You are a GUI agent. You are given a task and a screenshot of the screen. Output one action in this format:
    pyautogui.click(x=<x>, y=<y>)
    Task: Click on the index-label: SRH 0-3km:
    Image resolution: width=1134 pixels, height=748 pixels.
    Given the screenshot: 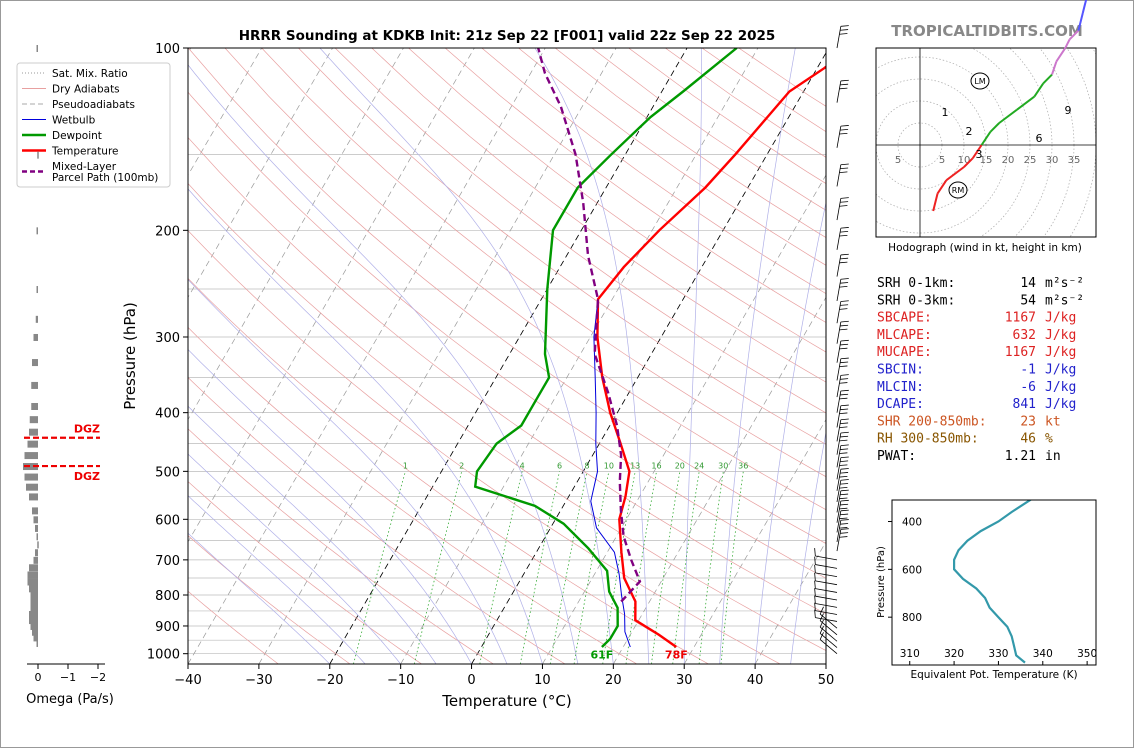 What is the action you would take?
    pyautogui.click(x=916, y=300)
    